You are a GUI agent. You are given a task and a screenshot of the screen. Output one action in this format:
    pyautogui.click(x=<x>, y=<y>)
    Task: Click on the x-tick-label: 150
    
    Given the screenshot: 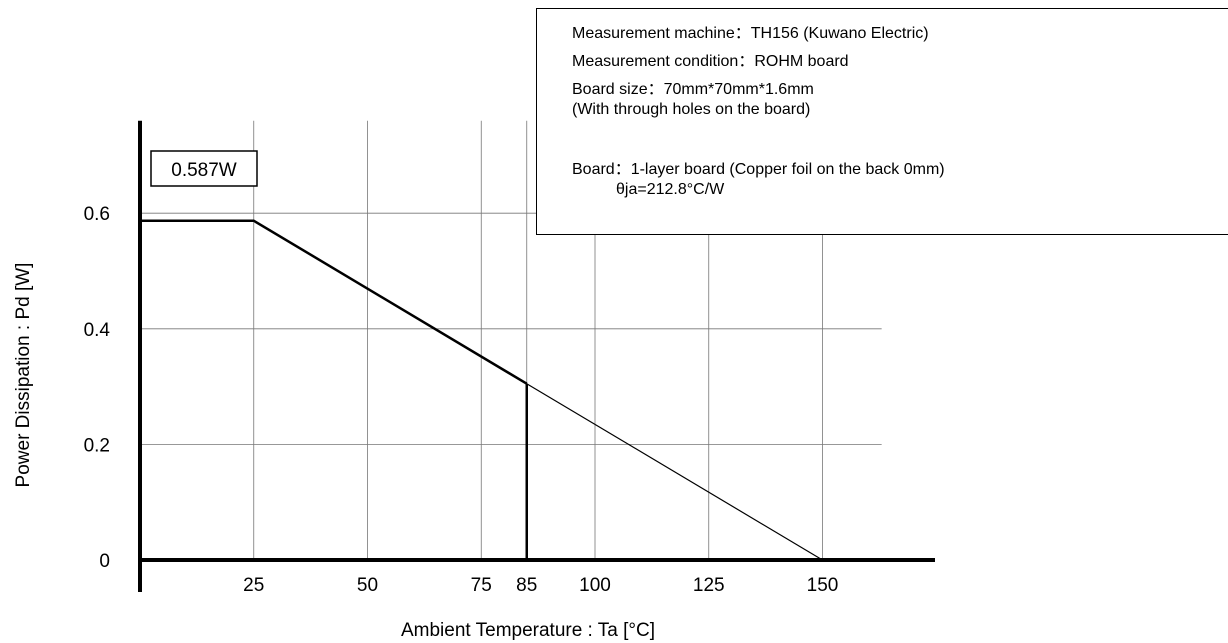 What is the action you would take?
    pyautogui.click(x=823, y=585)
    